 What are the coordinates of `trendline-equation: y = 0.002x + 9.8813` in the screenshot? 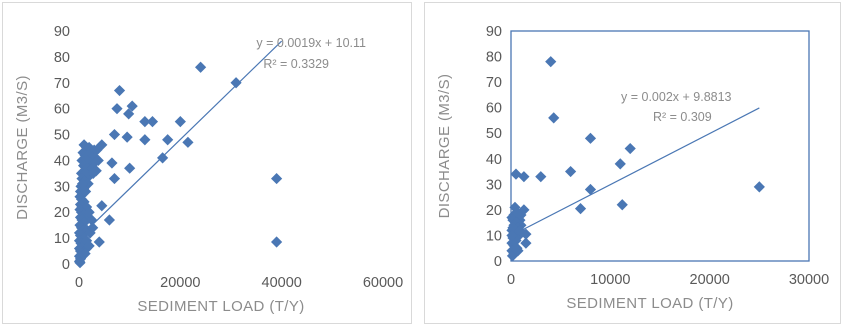 It's located at (676, 97).